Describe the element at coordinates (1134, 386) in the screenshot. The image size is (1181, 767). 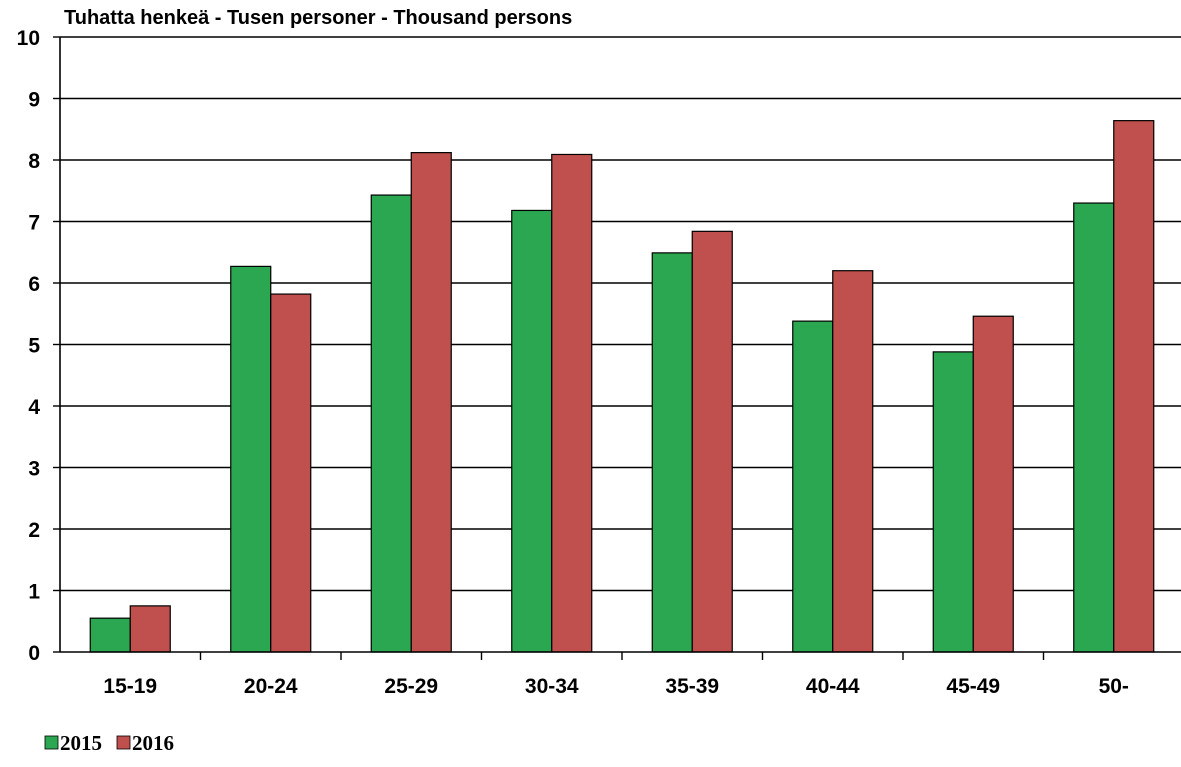
I see `bar-2016-50-` at that location.